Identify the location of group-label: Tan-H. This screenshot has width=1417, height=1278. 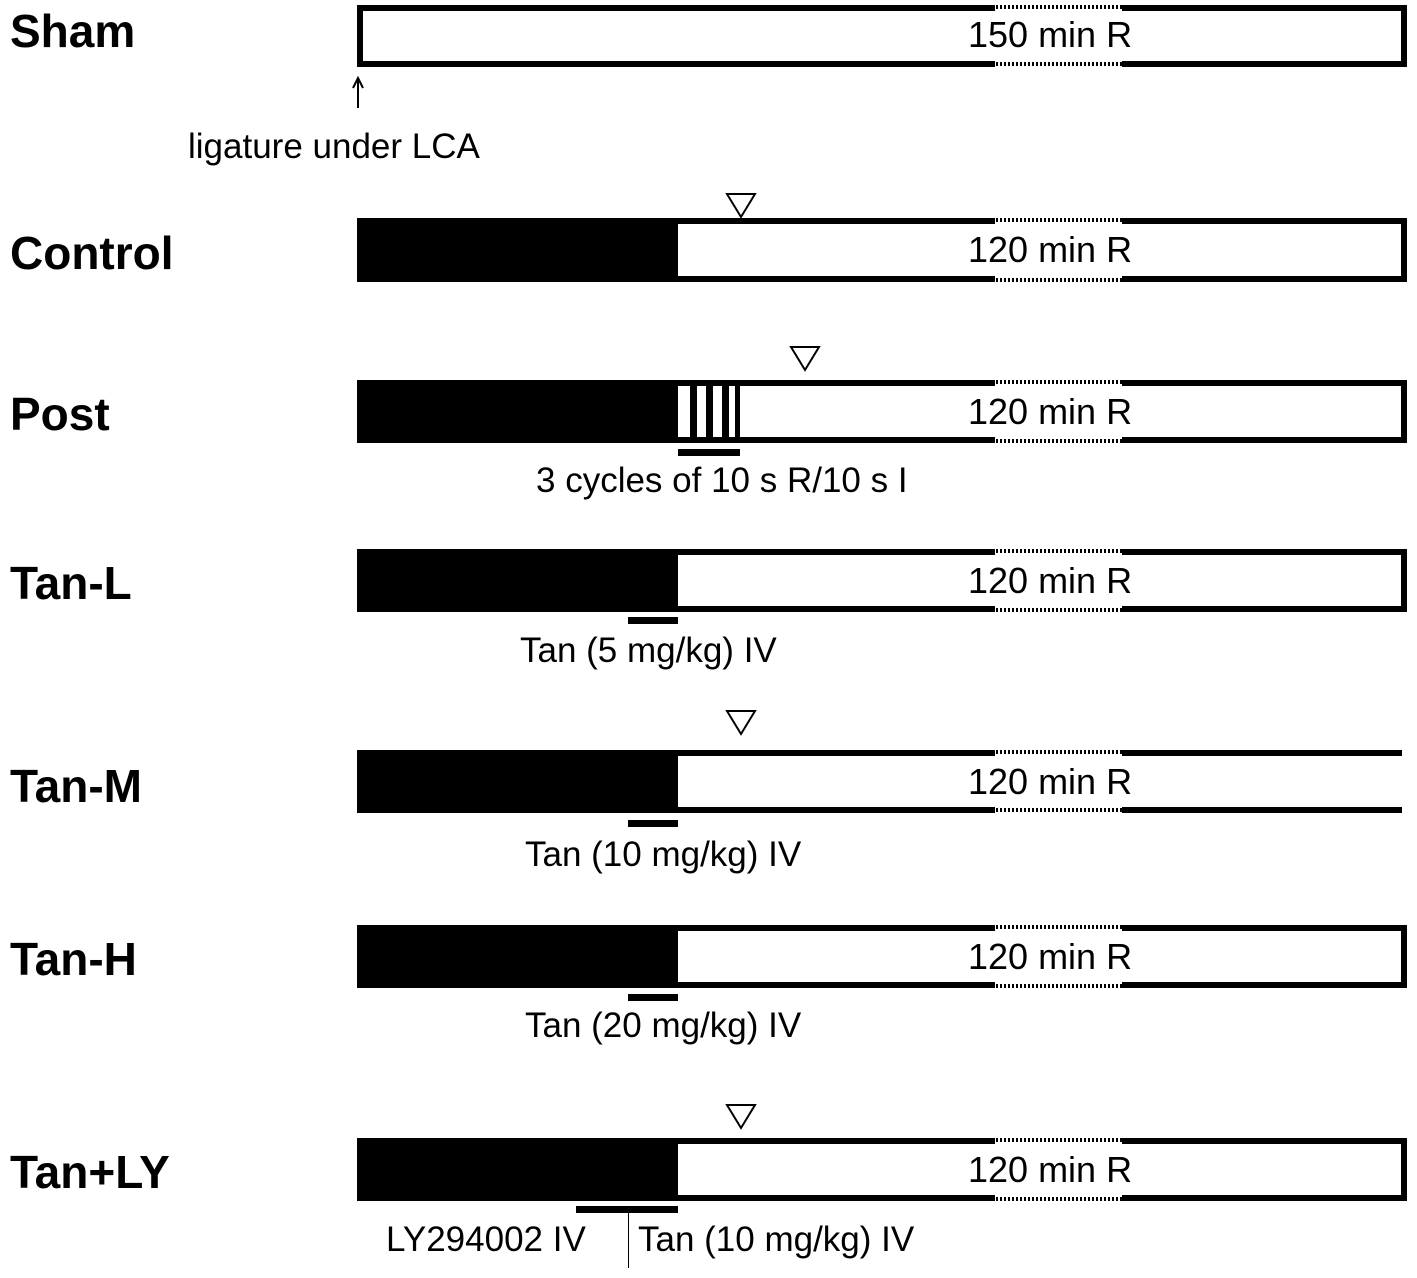
(73, 959).